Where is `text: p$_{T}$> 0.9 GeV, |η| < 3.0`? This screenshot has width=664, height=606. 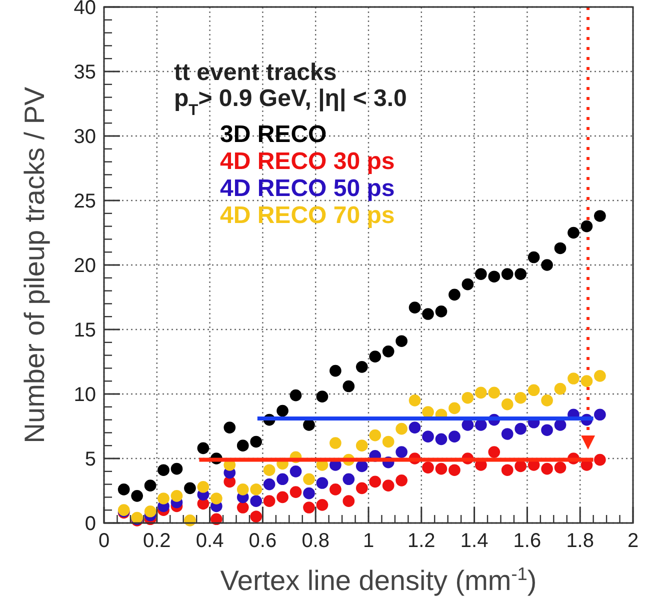 text: p$_{T}$> 0.9 GeV, |η| < 3.0 is located at coordinates (290, 101).